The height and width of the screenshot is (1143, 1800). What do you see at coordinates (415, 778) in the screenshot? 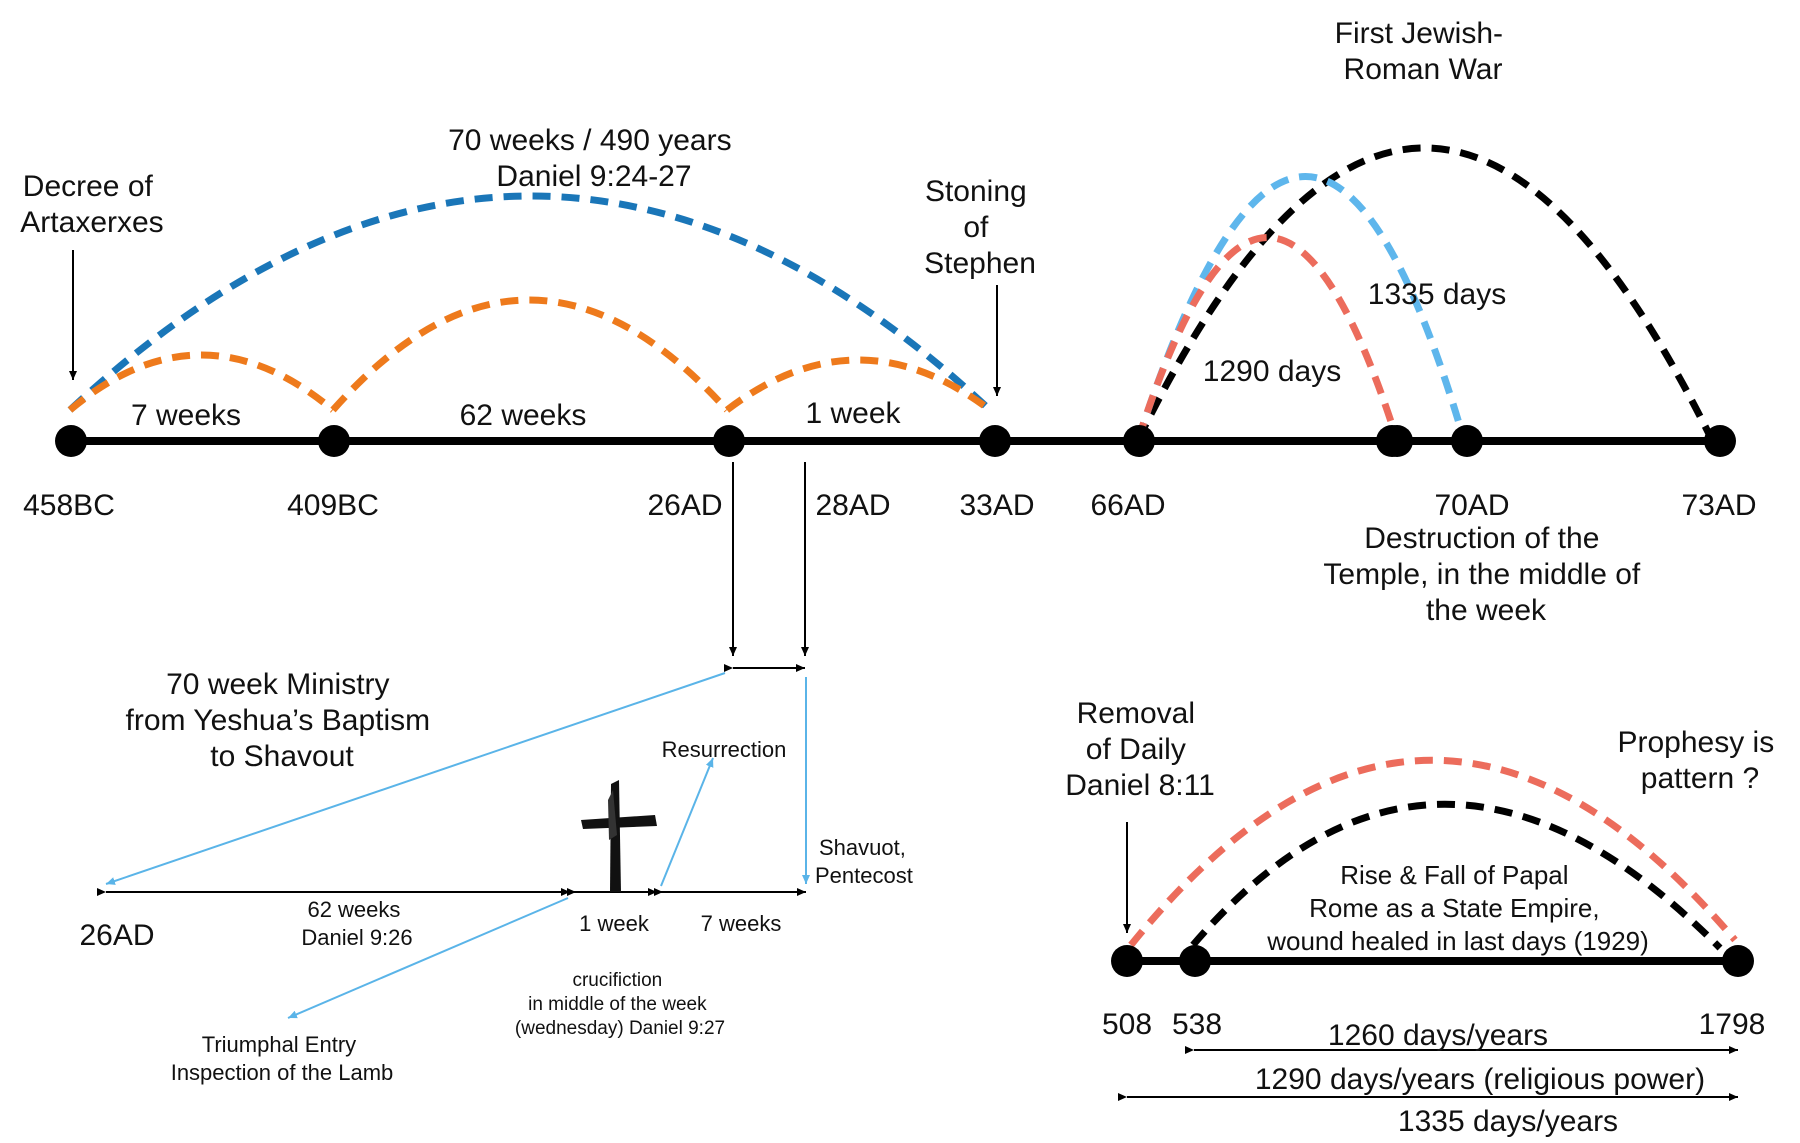
I see `blue-pointer-to-26ad` at bounding box center [415, 778].